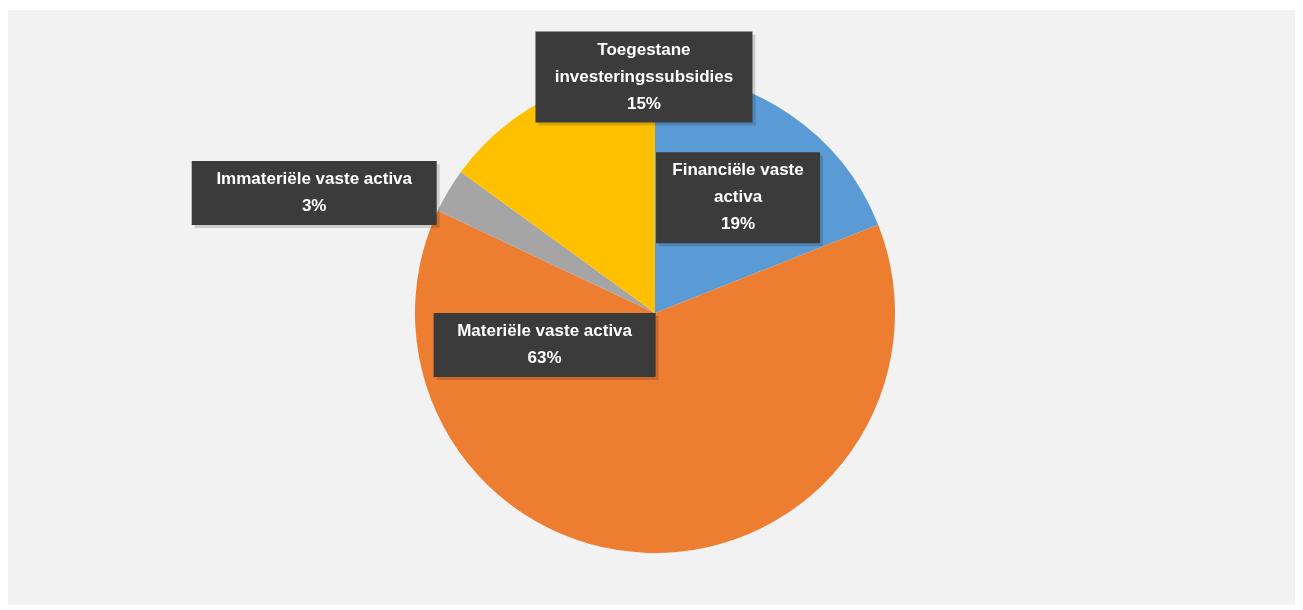 The height and width of the screenshot is (610, 1303). I want to click on data-label: 15%, so click(643, 103).